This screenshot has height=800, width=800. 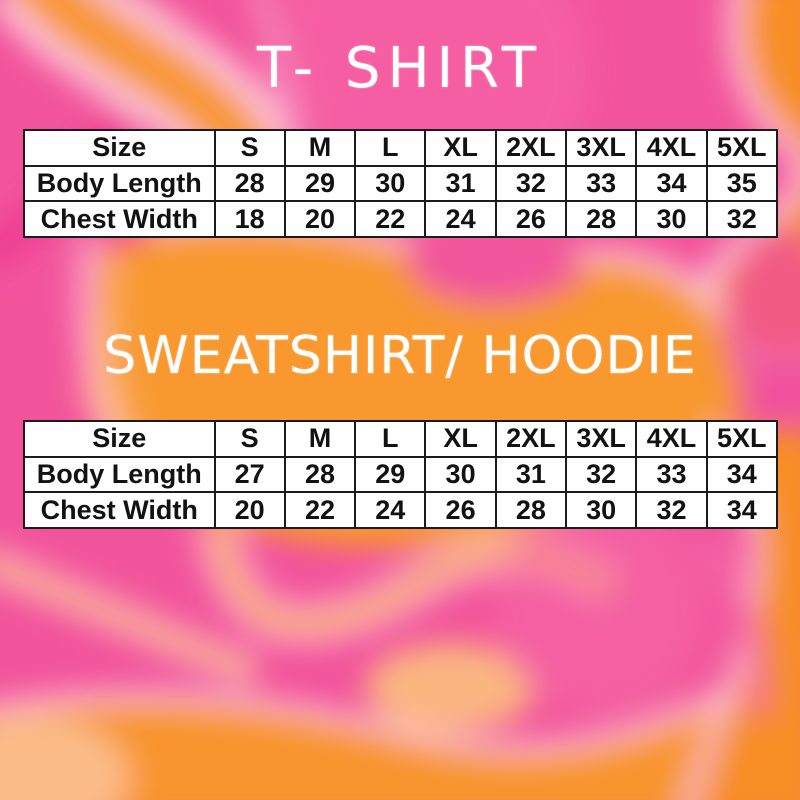 What do you see at coordinates (249, 219) in the screenshot?
I see `measurement-value-cell: 18` at bounding box center [249, 219].